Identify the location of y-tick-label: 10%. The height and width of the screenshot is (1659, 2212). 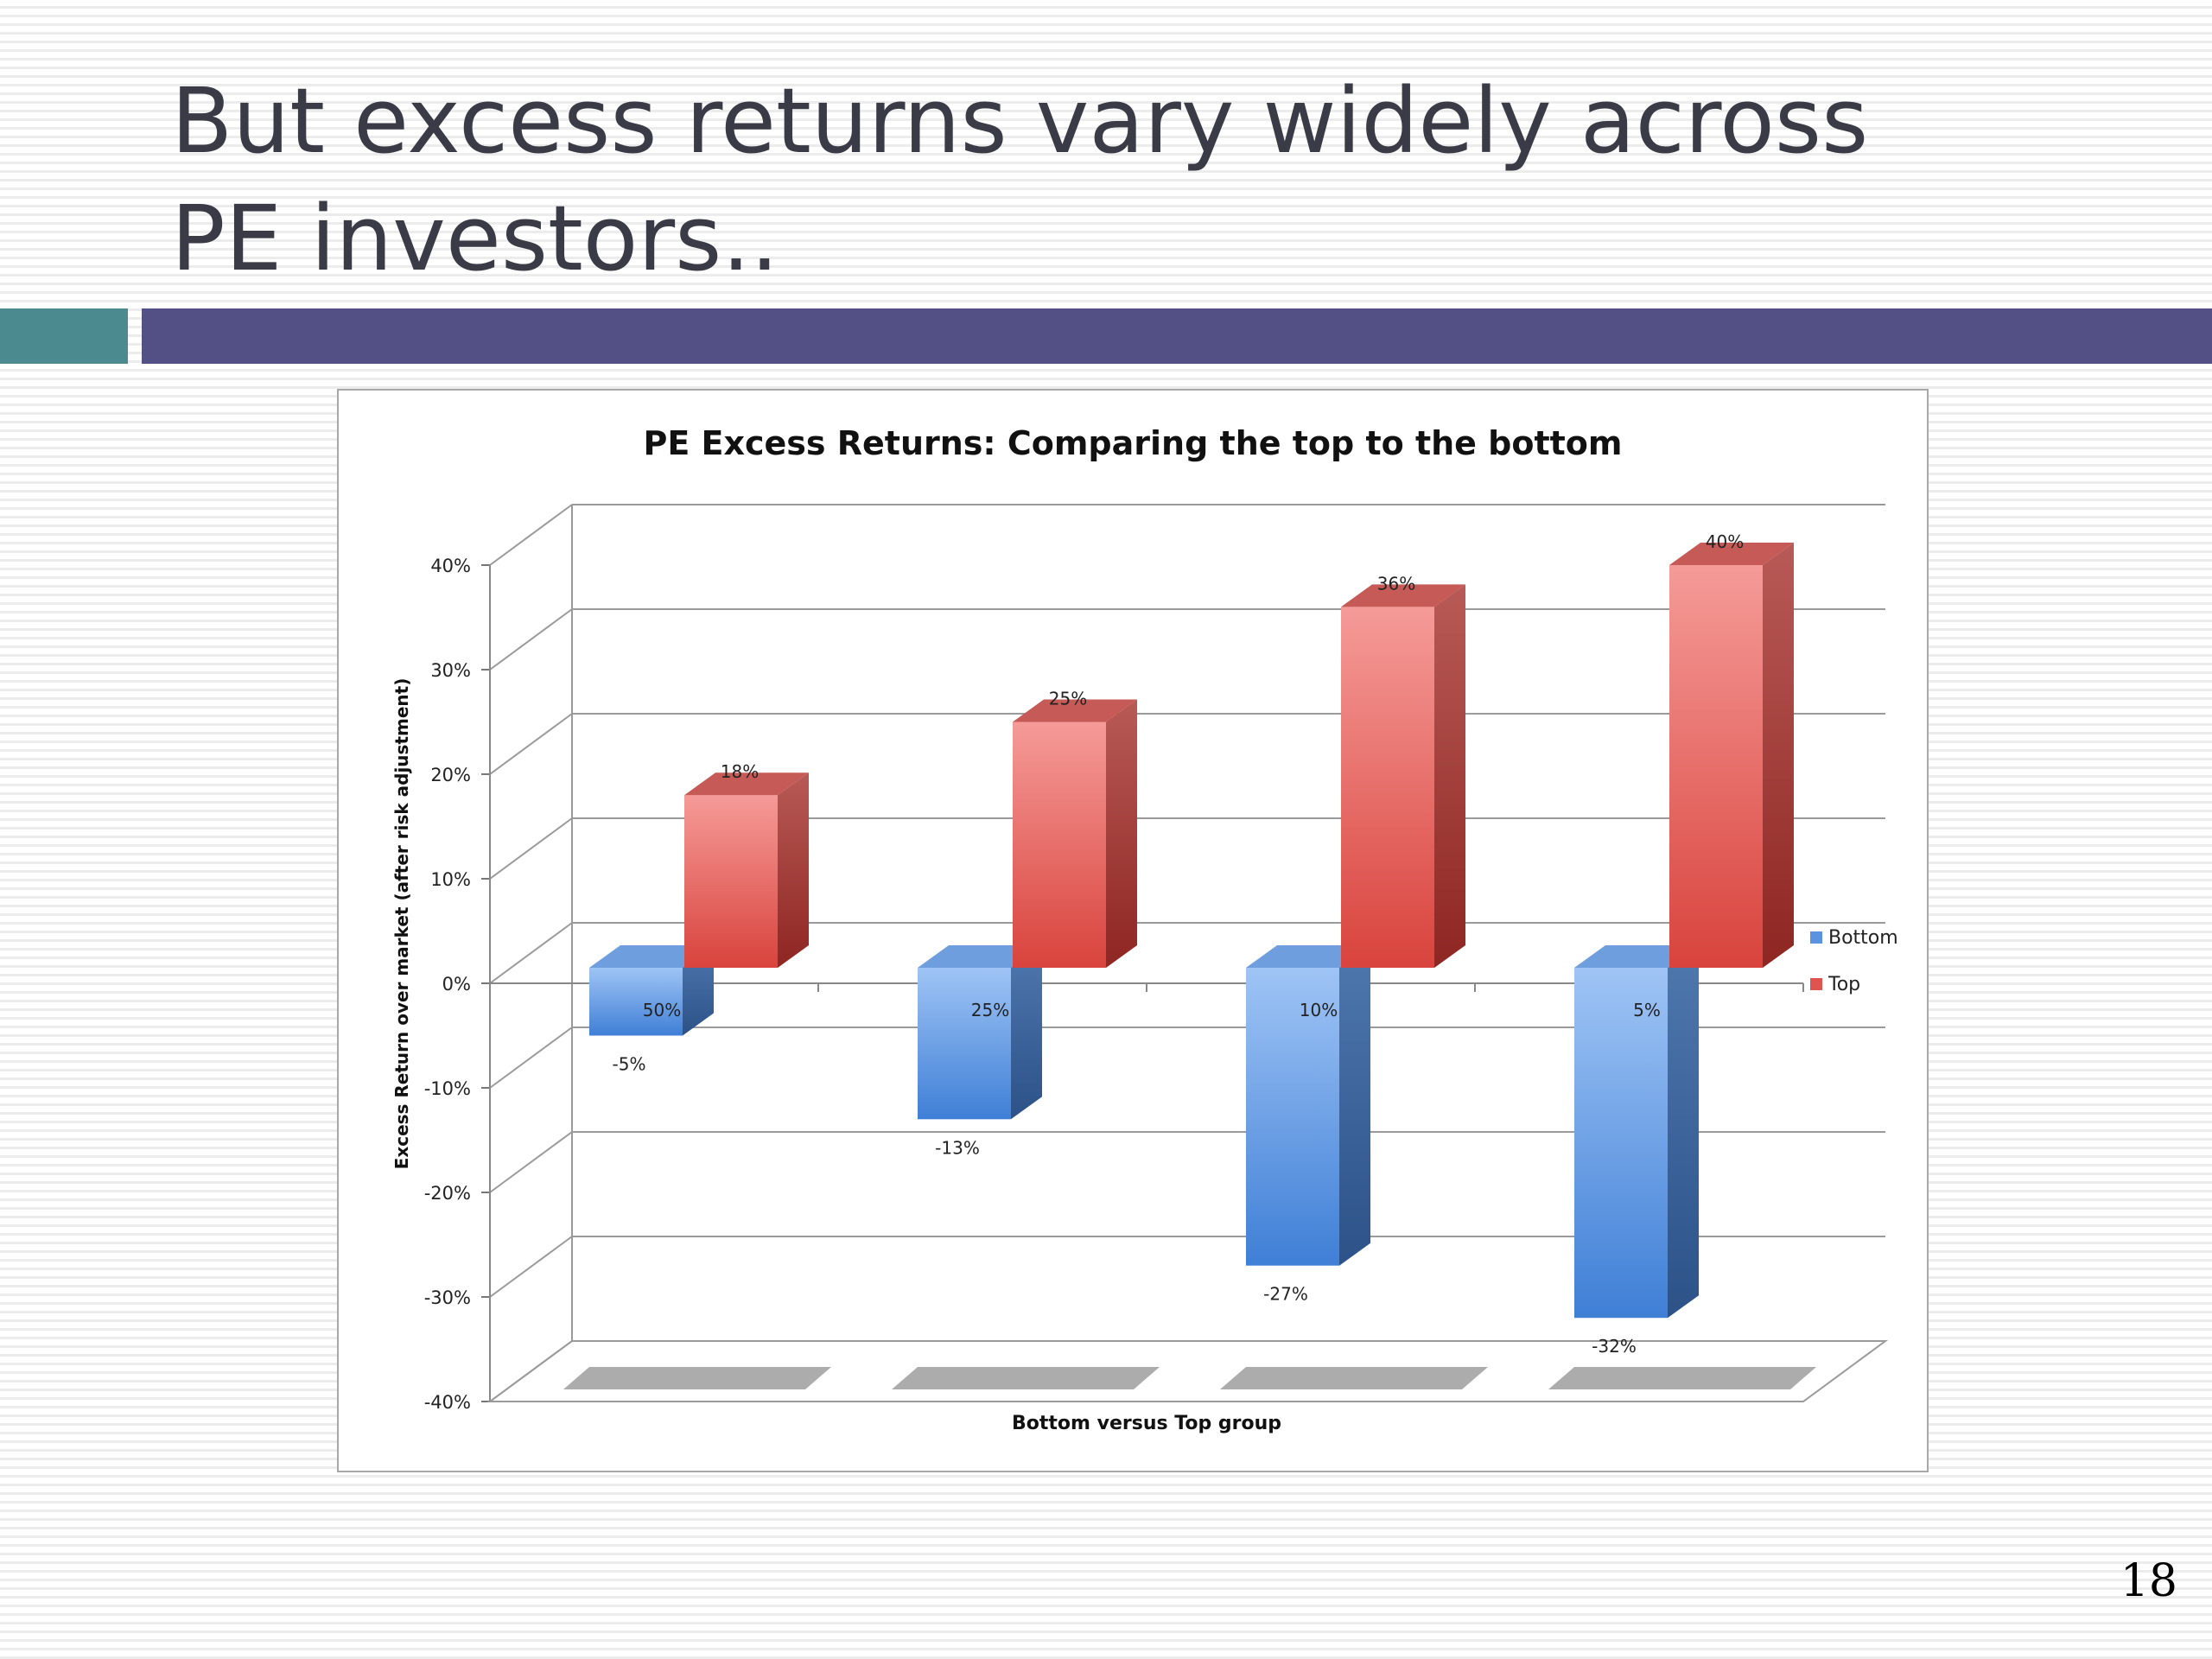
(450, 879).